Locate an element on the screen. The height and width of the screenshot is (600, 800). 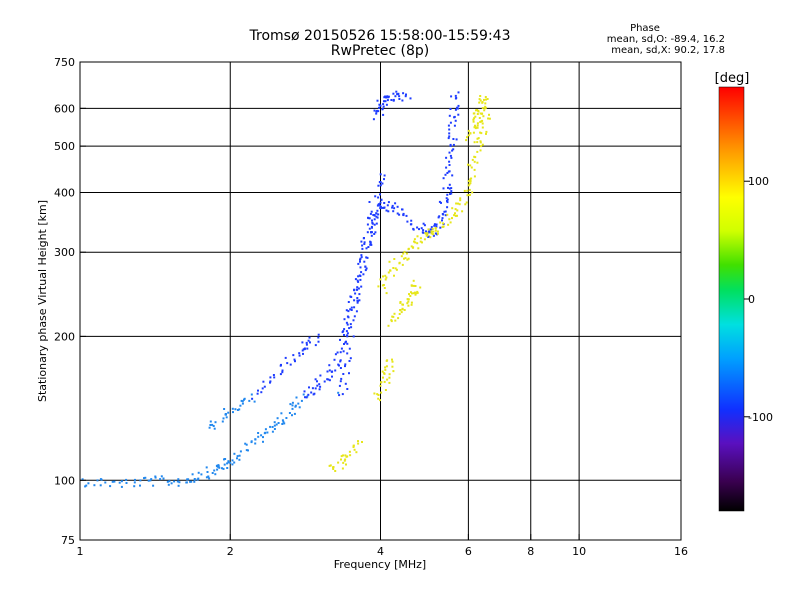
colorbar-tick-label: 0 is located at coordinates (751, 299).